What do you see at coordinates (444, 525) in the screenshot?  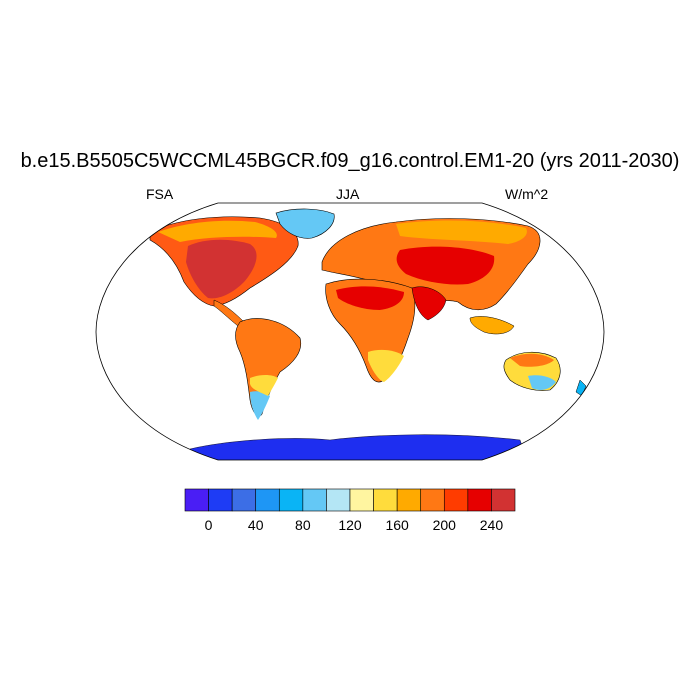 I see `colorbar-tick-label: 200` at bounding box center [444, 525].